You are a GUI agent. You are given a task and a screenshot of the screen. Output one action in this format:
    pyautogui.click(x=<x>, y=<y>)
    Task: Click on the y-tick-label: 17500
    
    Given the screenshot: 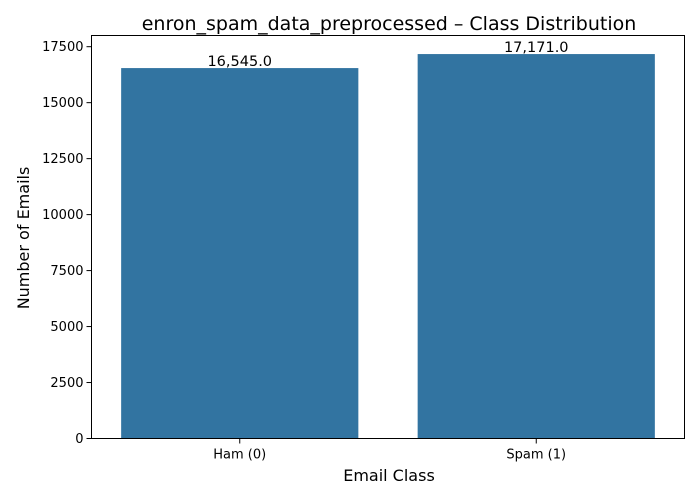 What is the action you would take?
    pyautogui.click(x=62, y=47)
    